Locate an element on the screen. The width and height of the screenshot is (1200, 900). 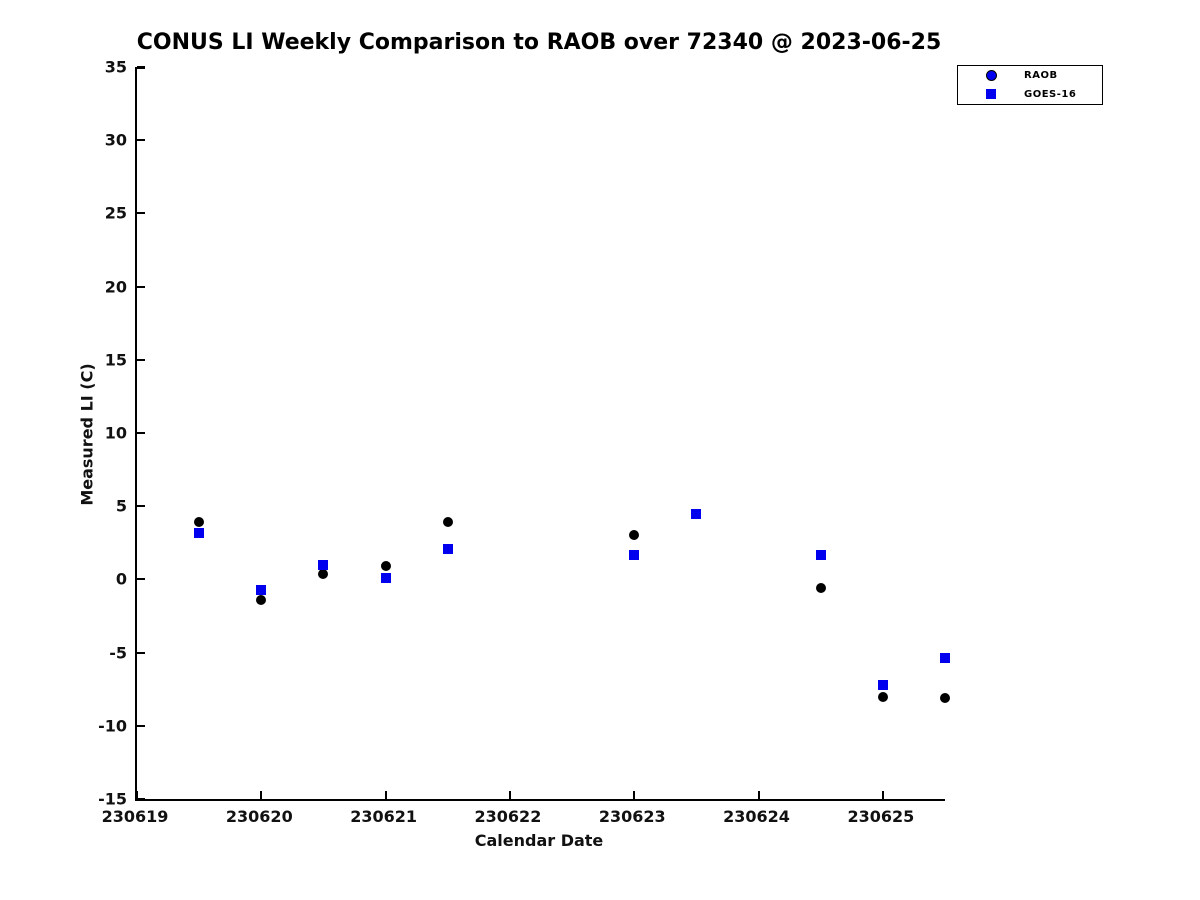
y-tick-label: 35 is located at coordinates (115, 67).